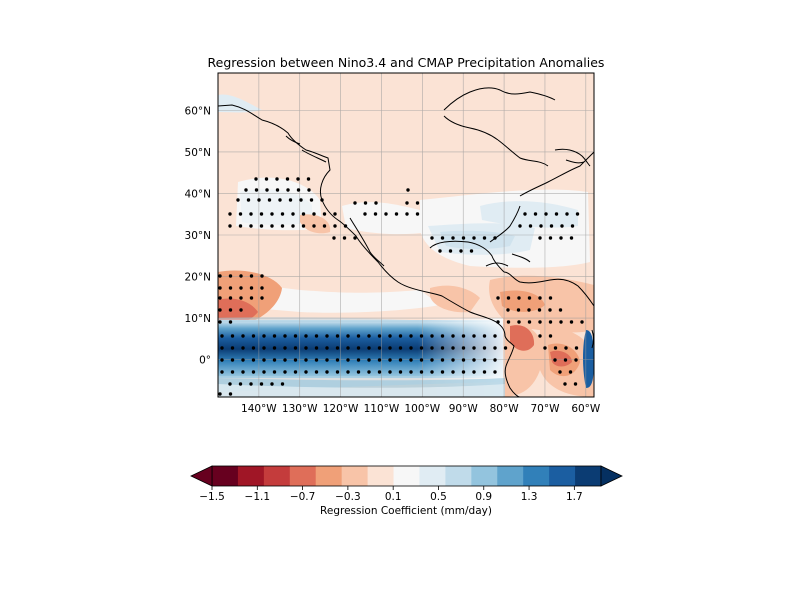 The width and height of the screenshot is (792, 612). Describe the element at coordinates (259, 409) in the screenshot. I see `lon-tick-label: 140°W` at that location.